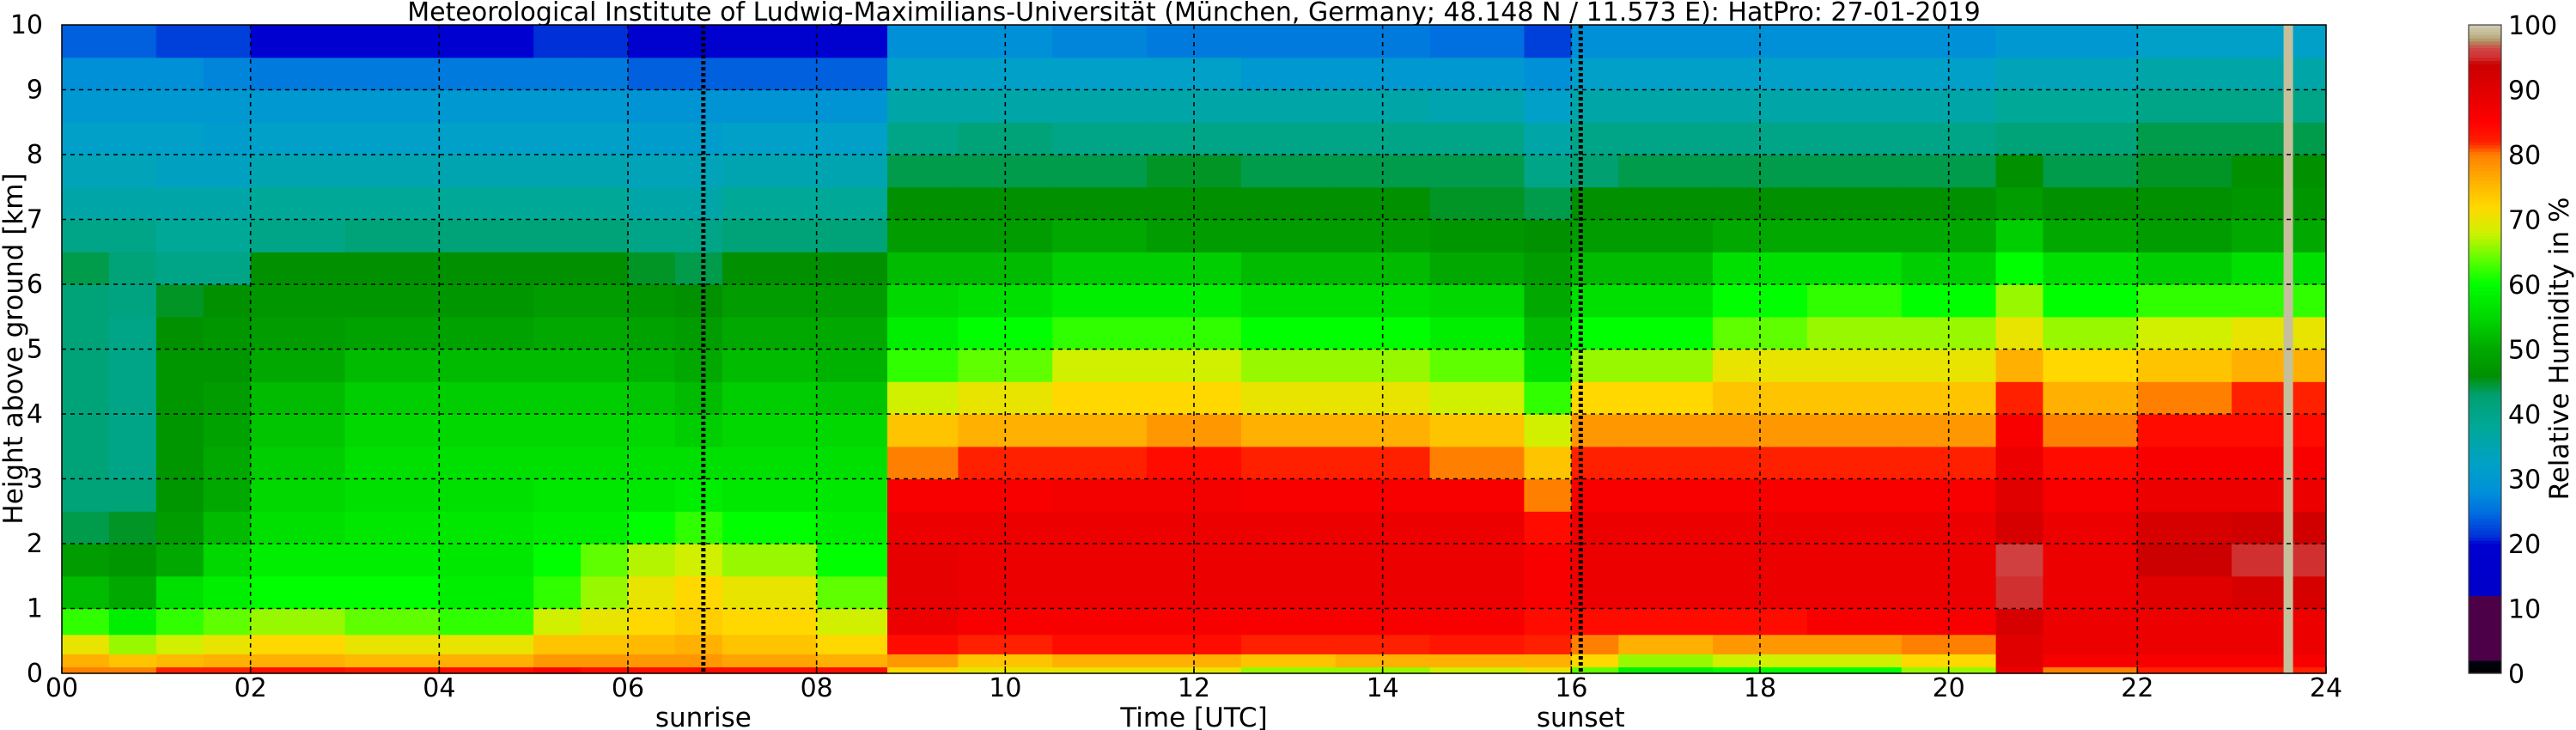  What do you see at coordinates (2524, 545) in the screenshot?
I see `colorbar-tick-label: 20` at bounding box center [2524, 545].